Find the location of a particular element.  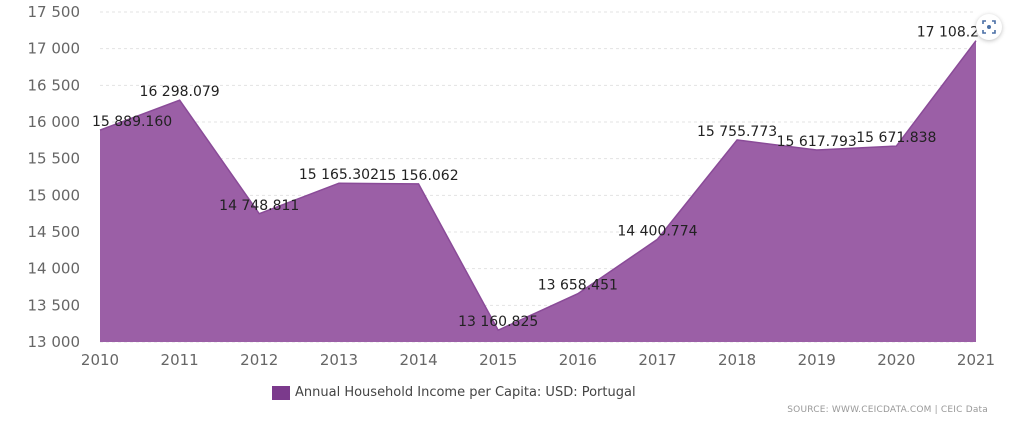

data-label: 15 617.793 is located at coordinates (817, 142).